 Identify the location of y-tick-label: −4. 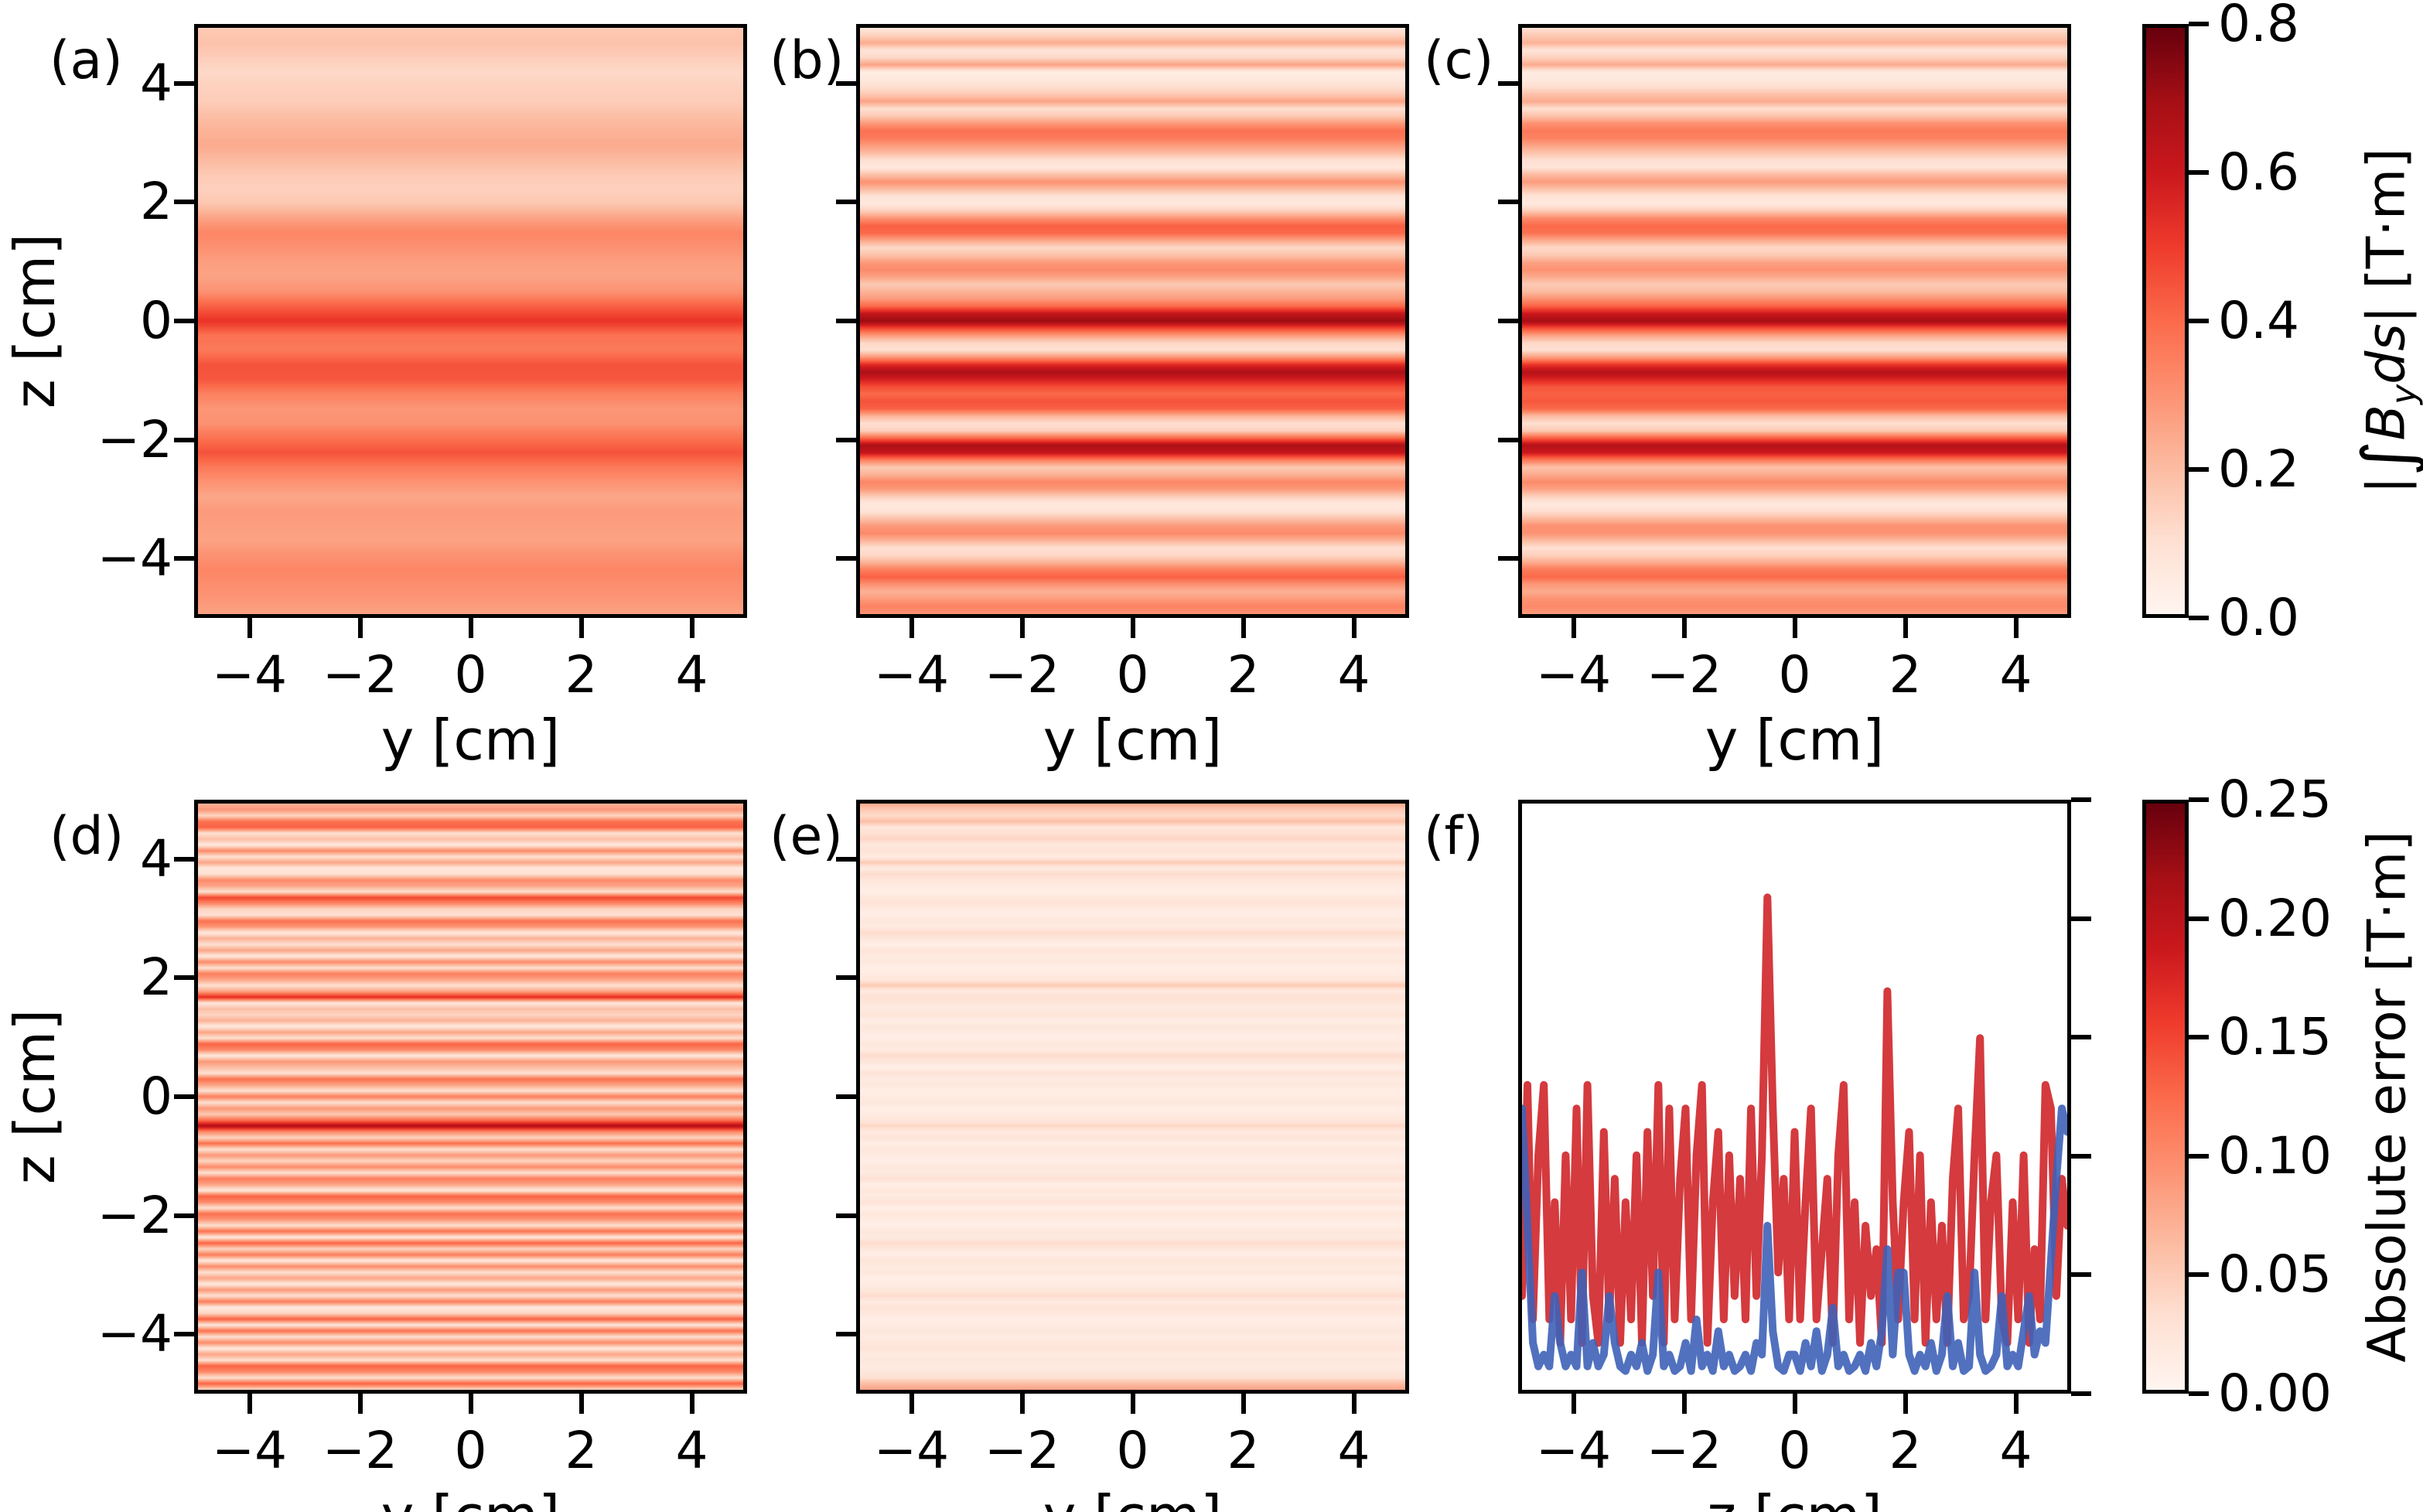
(134, 558).